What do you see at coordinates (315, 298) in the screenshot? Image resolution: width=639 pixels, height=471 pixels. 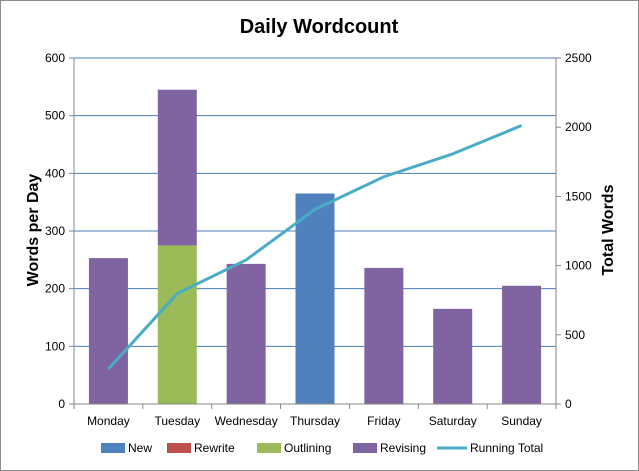 I see `bar-new-thursday` at bounding box center [315, 298].